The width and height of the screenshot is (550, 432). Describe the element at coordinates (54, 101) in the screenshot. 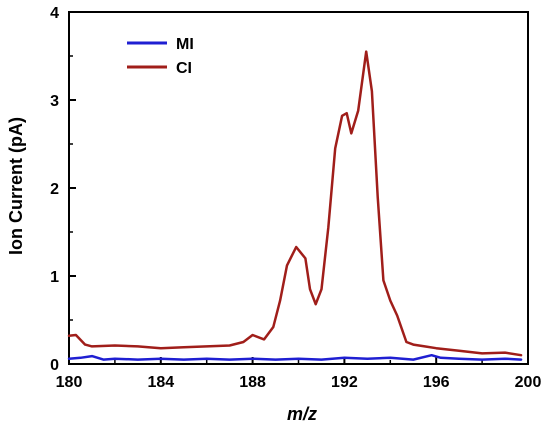

I see `y-tick-label: 3` at that location.